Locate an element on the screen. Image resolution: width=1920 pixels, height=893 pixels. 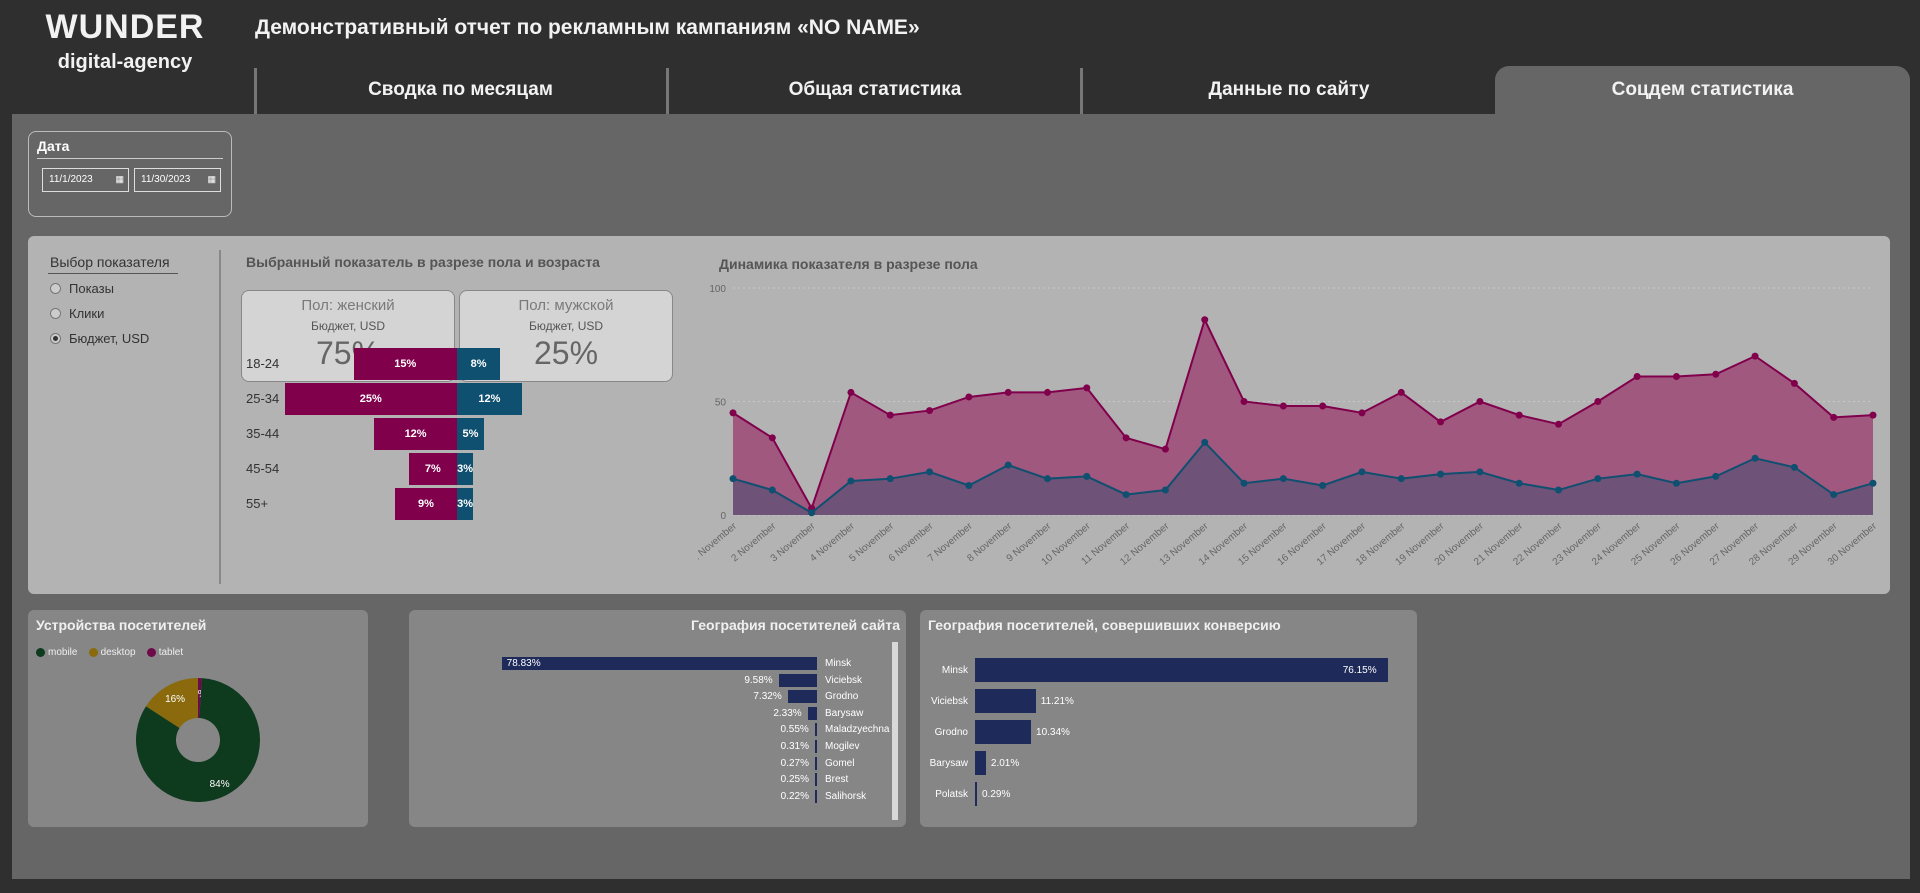
logo: WUNDER digital-agency is located at coordinates (125, 41).